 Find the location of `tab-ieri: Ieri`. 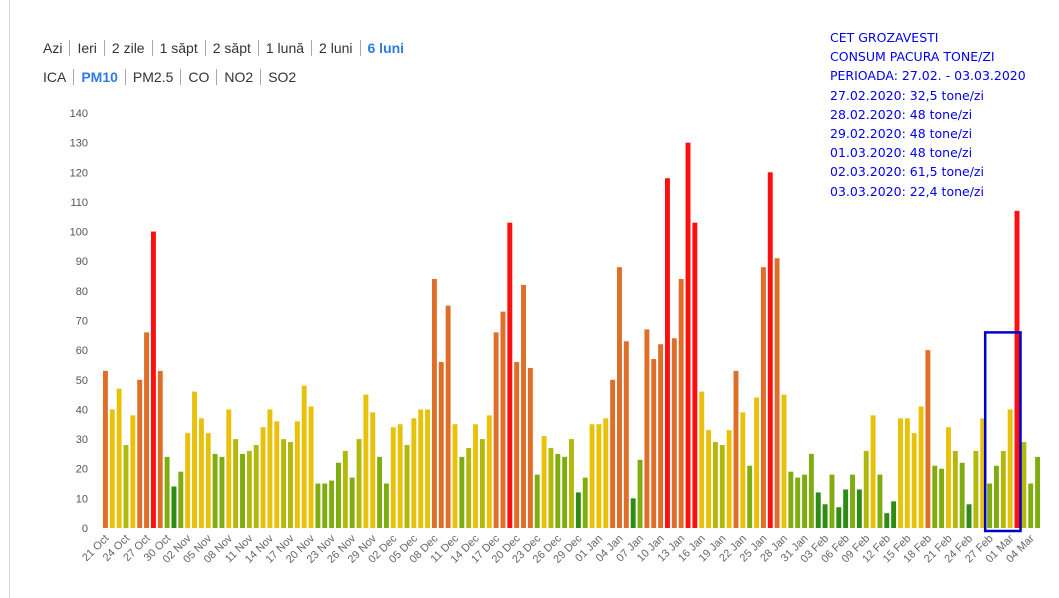

tab-ieri: Ieri is located at coordinates (86, 48).